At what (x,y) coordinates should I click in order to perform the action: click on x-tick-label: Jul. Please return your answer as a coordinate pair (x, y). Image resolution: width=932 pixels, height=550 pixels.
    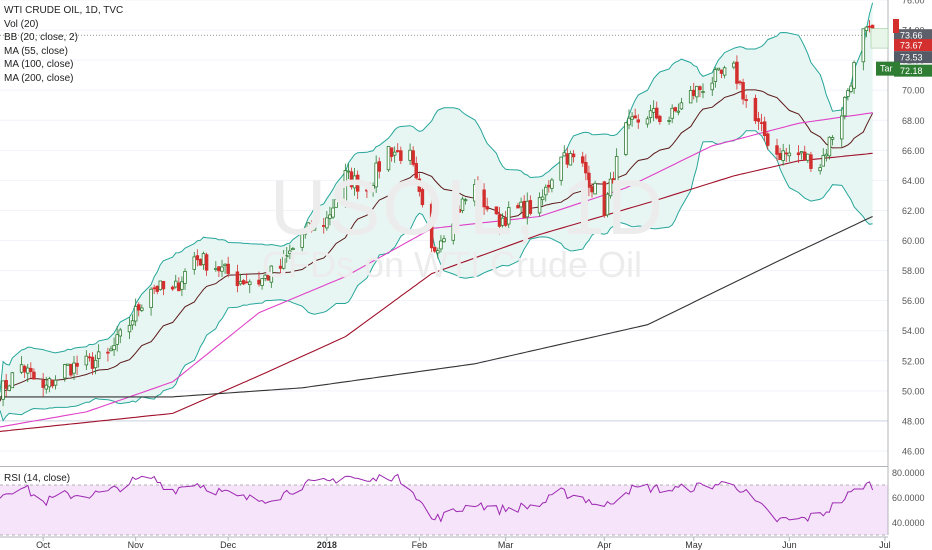
    Looking at the image, I should click on (885, 545).